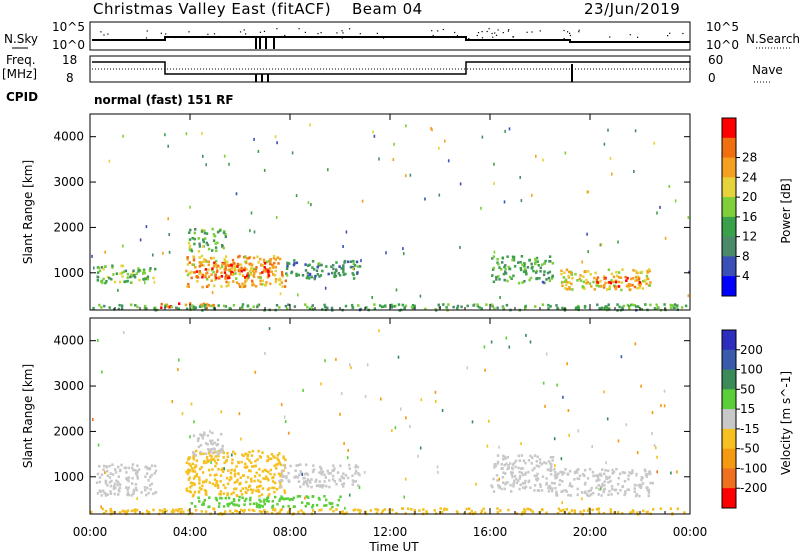  What do you see at coordinates (729, 286) in the screenshot?
I see `colorbar-segment` at bounding box center [729, 286].